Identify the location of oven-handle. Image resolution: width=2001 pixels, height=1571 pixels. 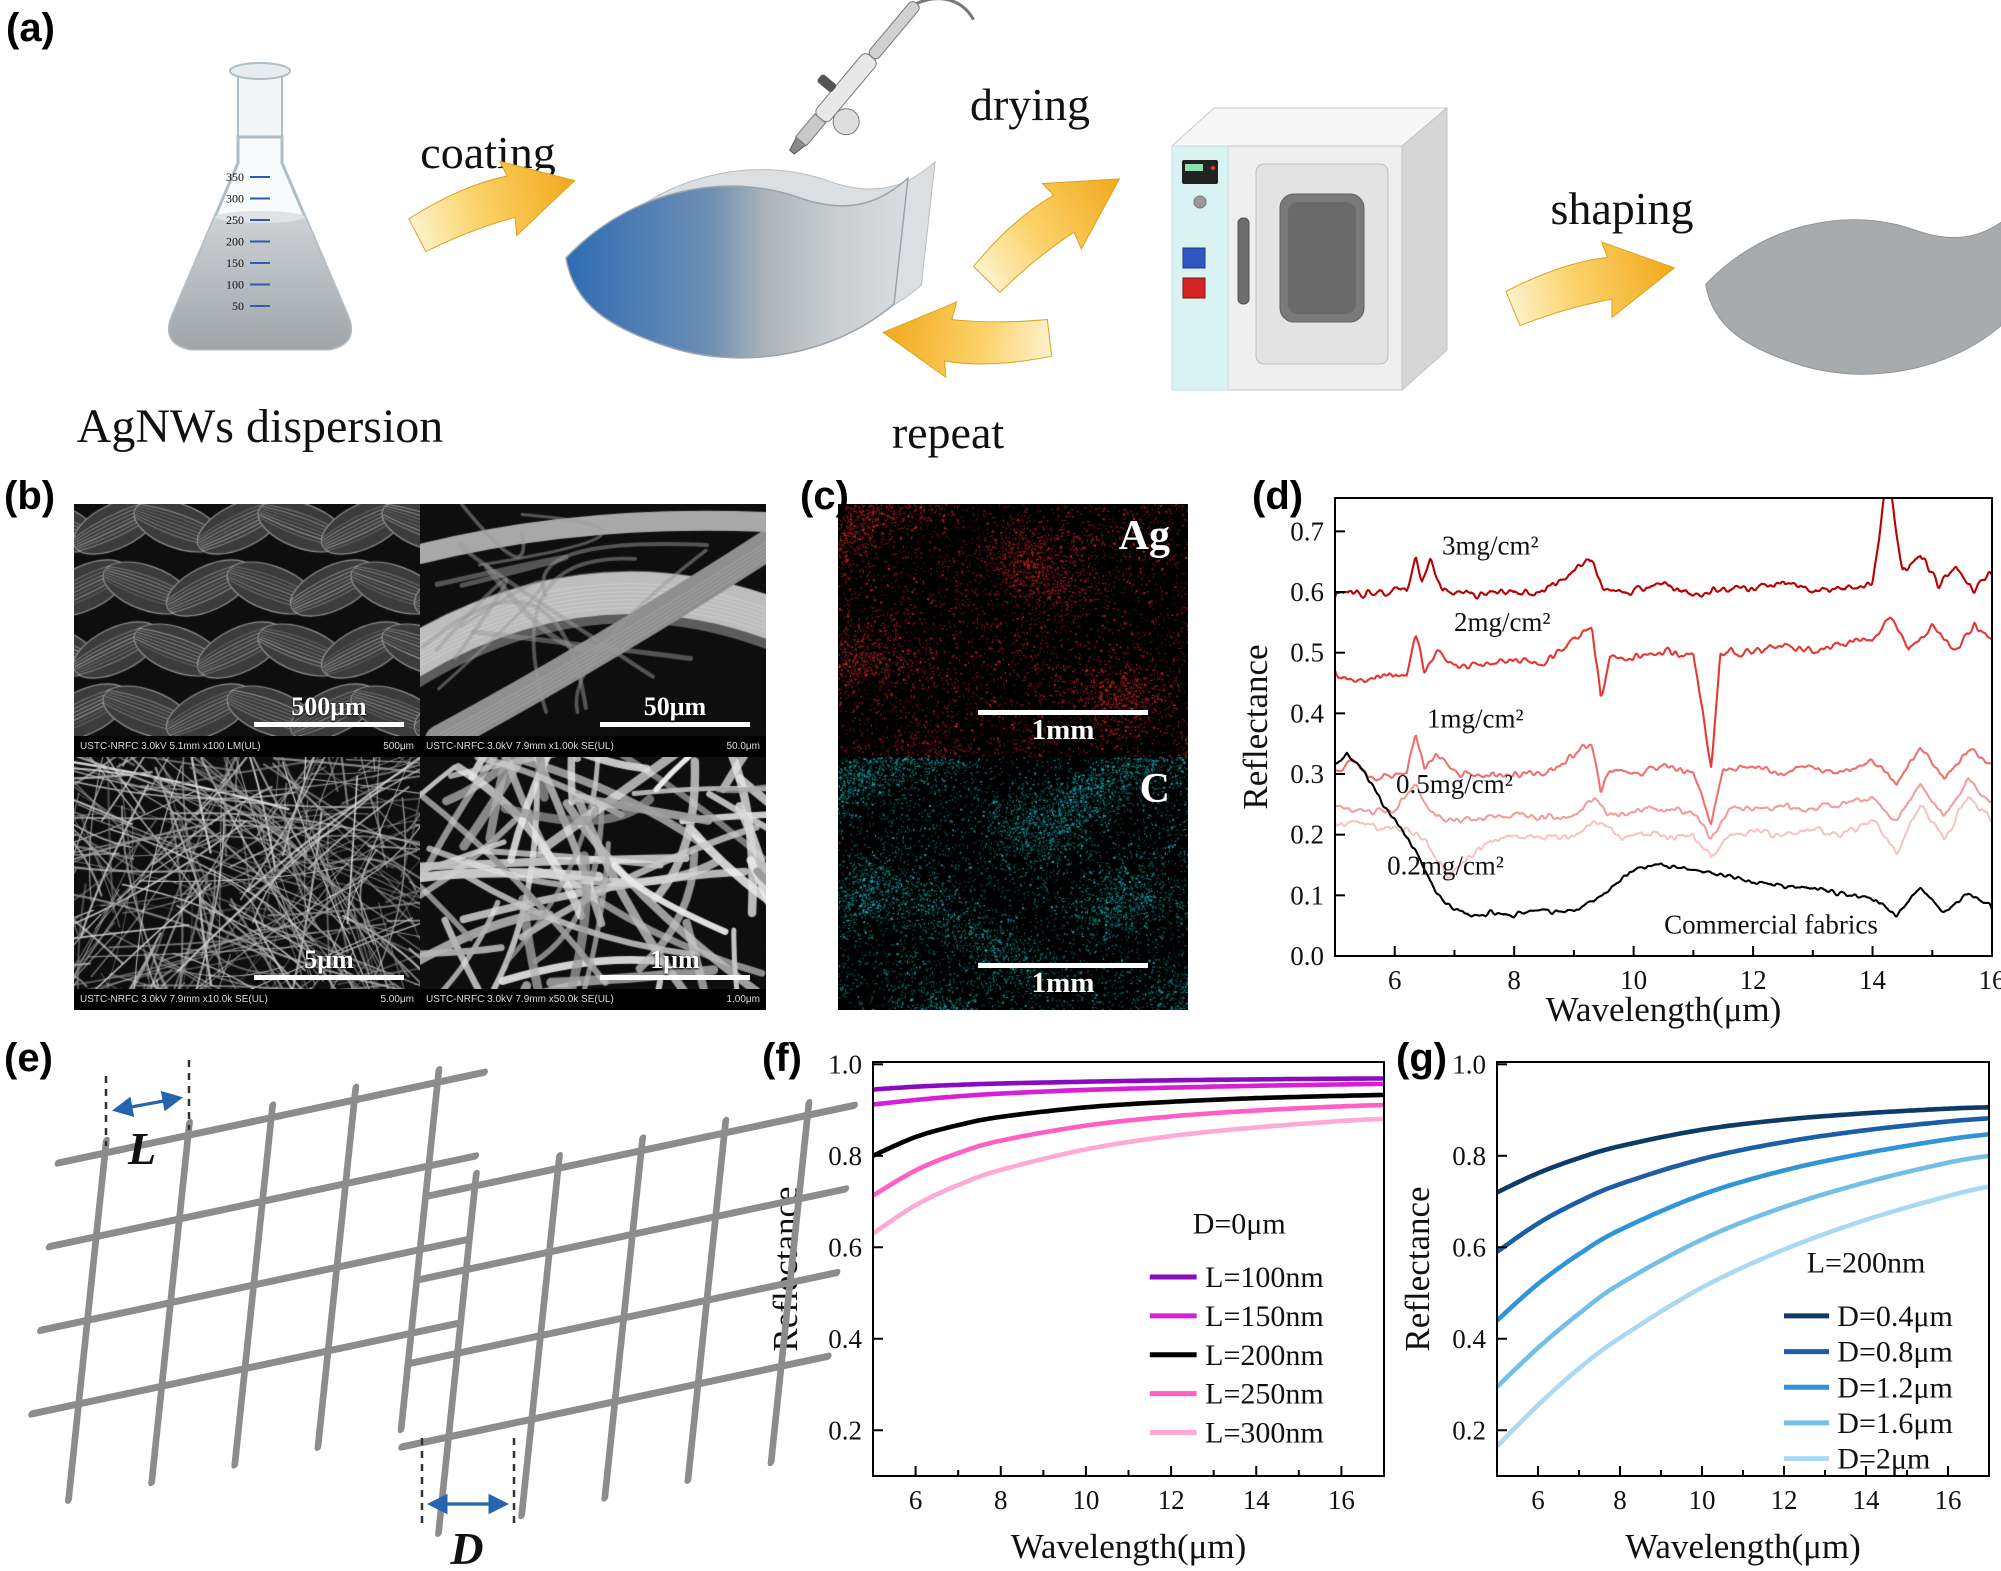
(1243, 261).